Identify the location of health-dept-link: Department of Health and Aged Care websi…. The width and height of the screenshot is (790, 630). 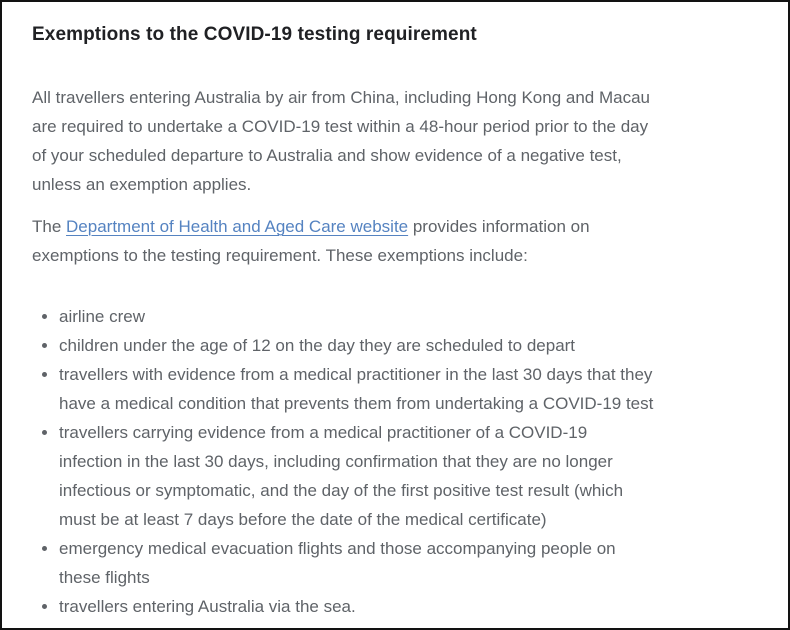
(237, 226).